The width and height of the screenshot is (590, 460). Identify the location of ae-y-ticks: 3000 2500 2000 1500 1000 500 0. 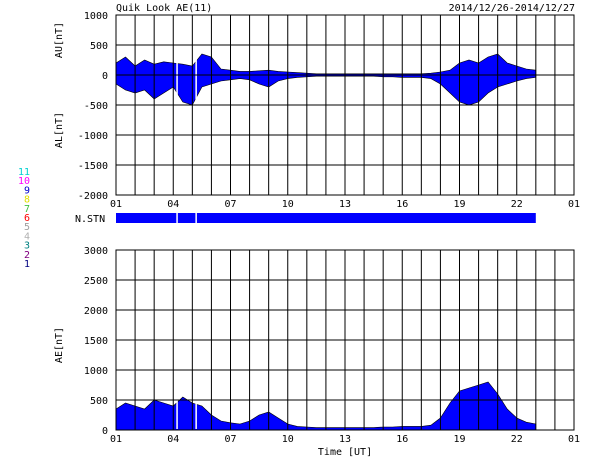
(96, 341).